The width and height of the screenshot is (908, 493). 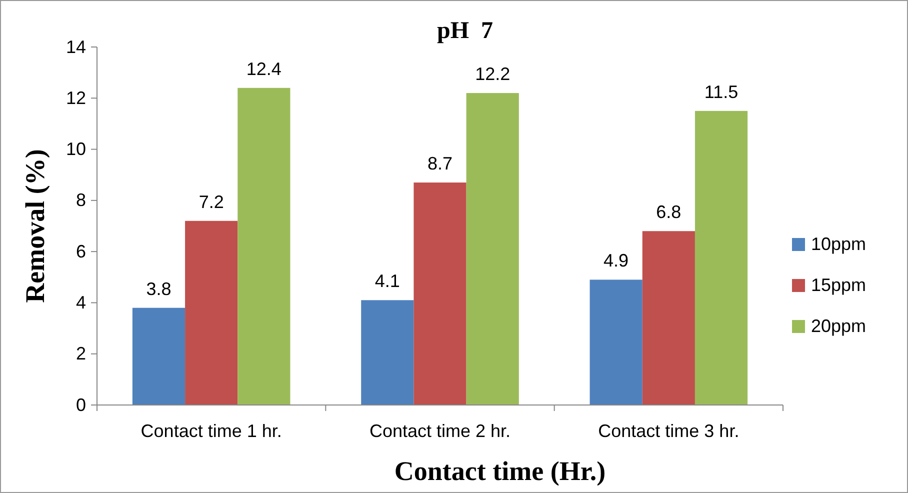 I want to click on legend-label: 15ppm, so click(x=838, y=285).